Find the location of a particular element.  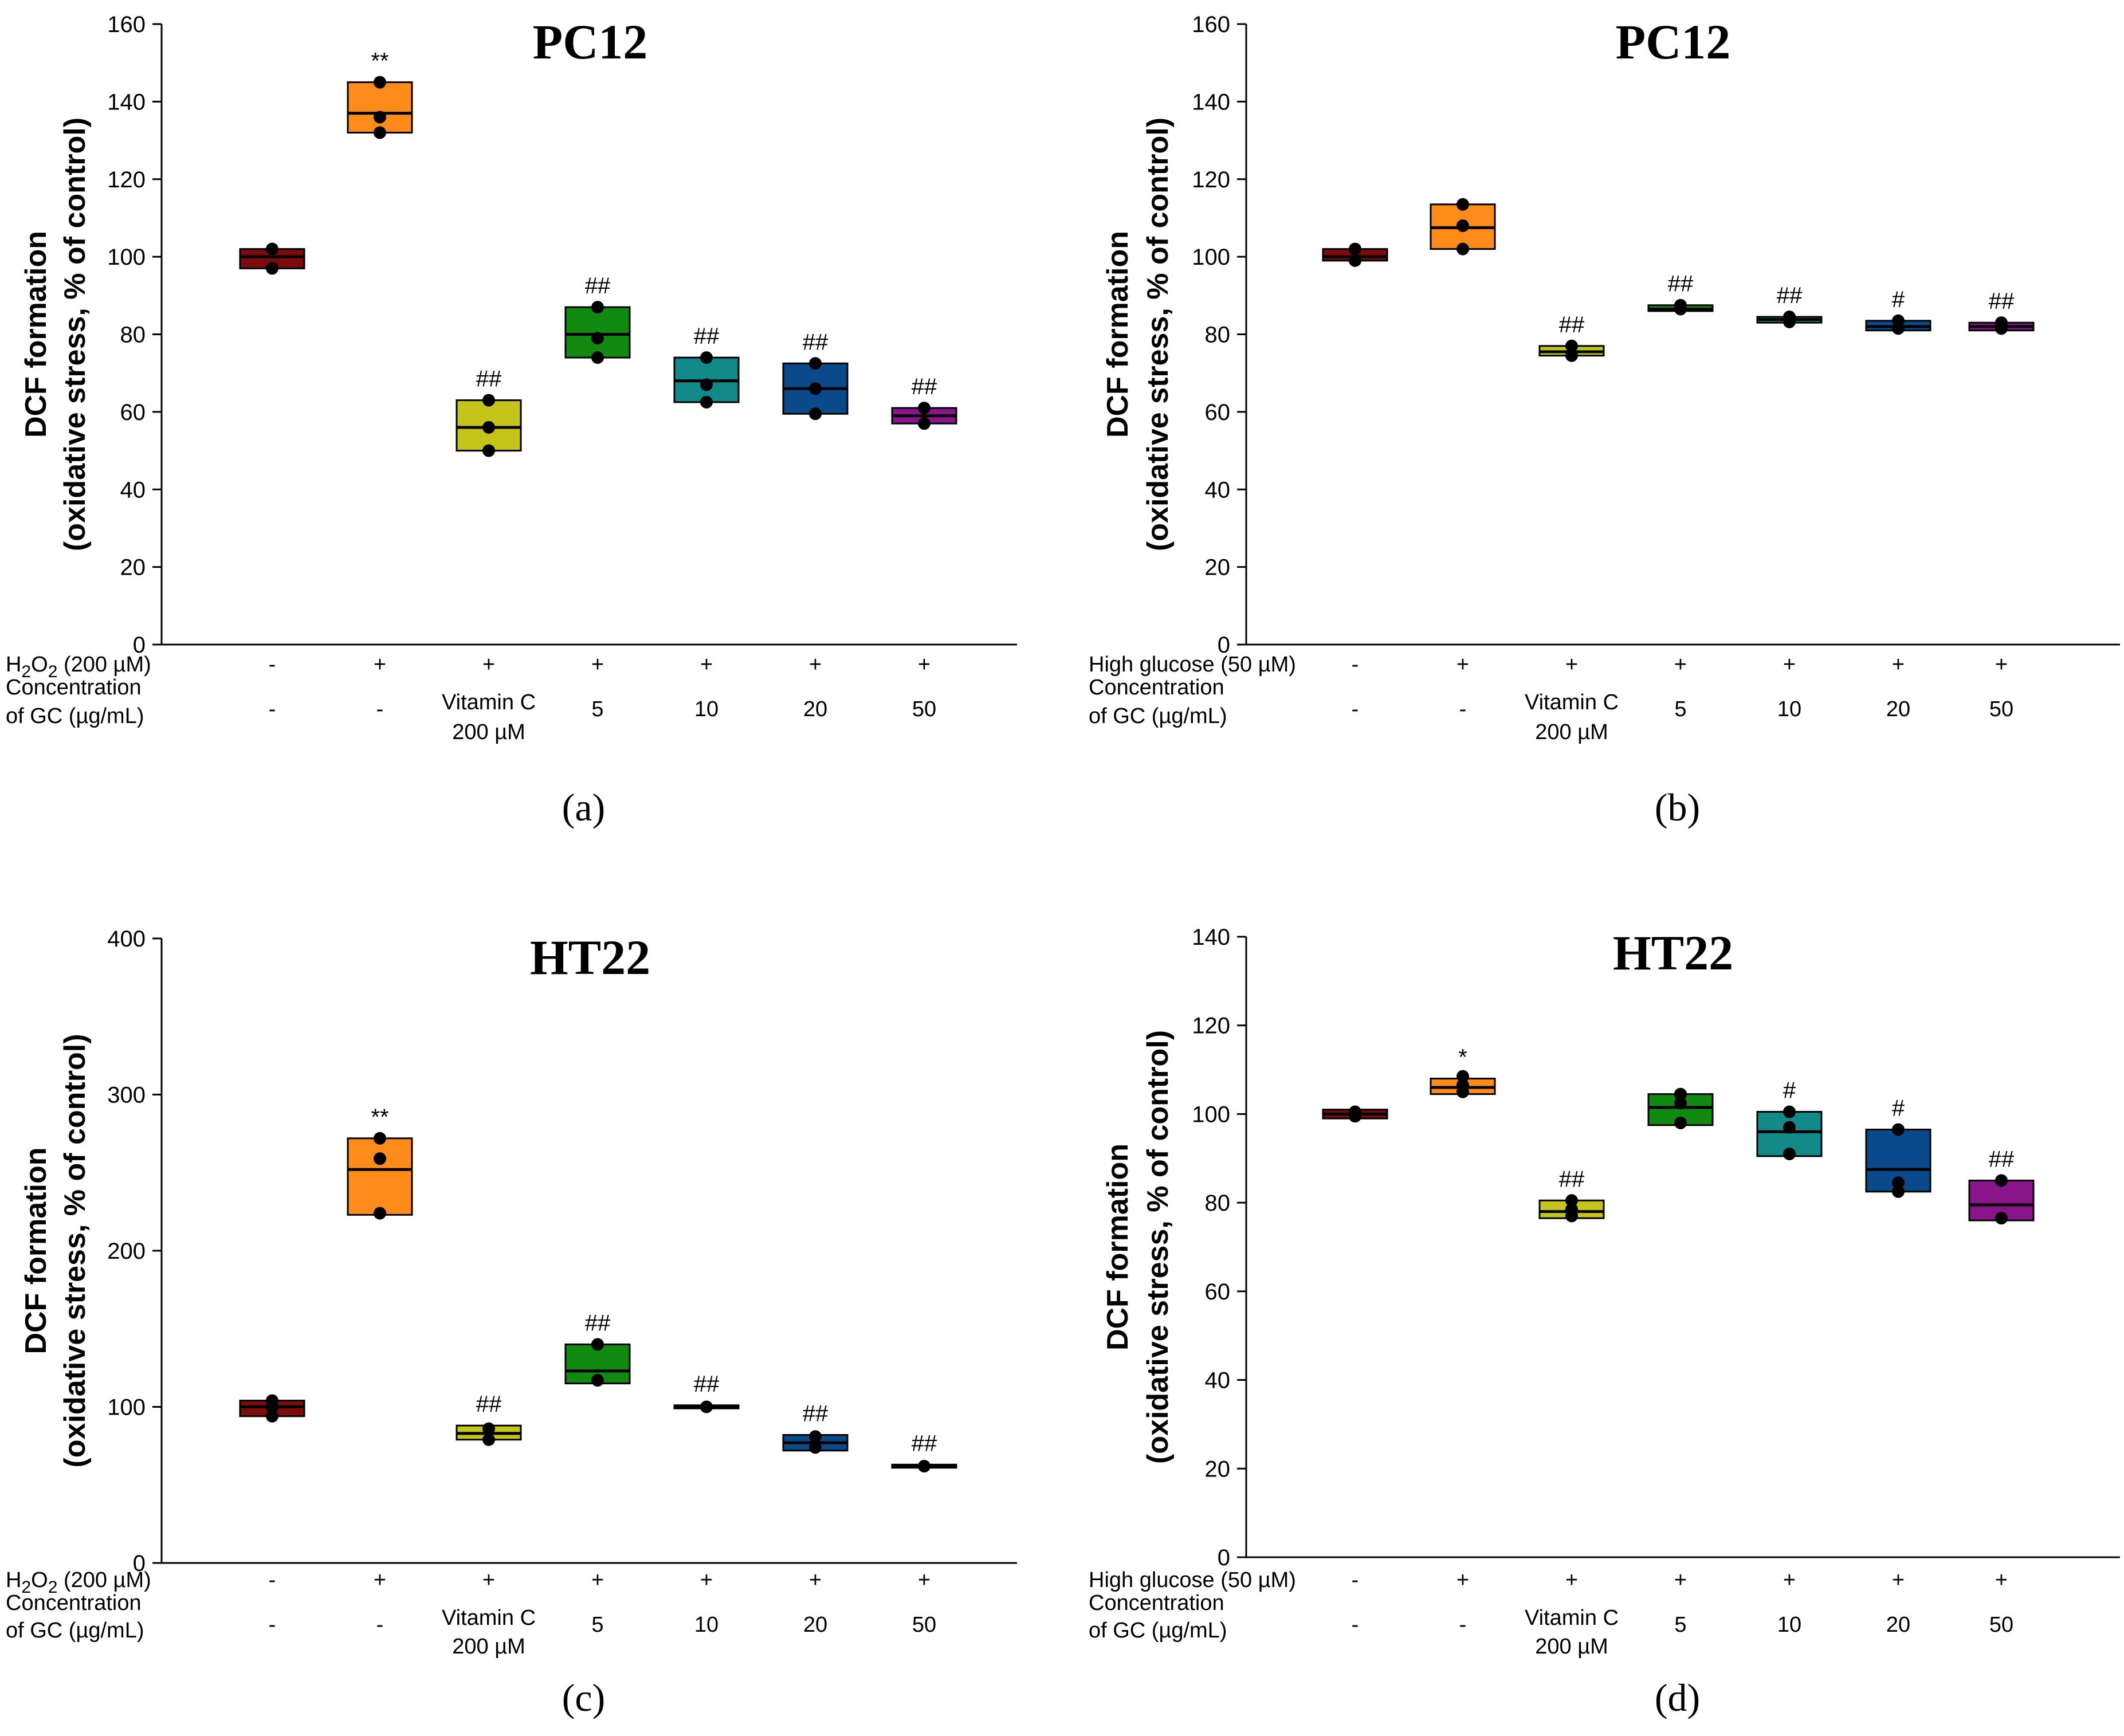

row1-value: - is located at coordinates (1356, 1580).